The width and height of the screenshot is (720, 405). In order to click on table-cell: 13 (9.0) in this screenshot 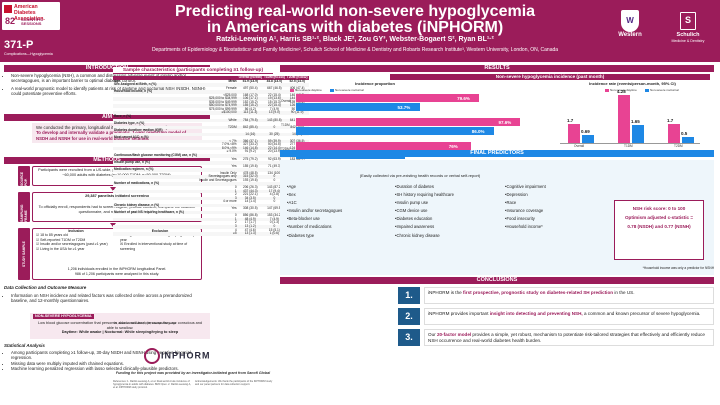, I will do `click(274, 112)`.